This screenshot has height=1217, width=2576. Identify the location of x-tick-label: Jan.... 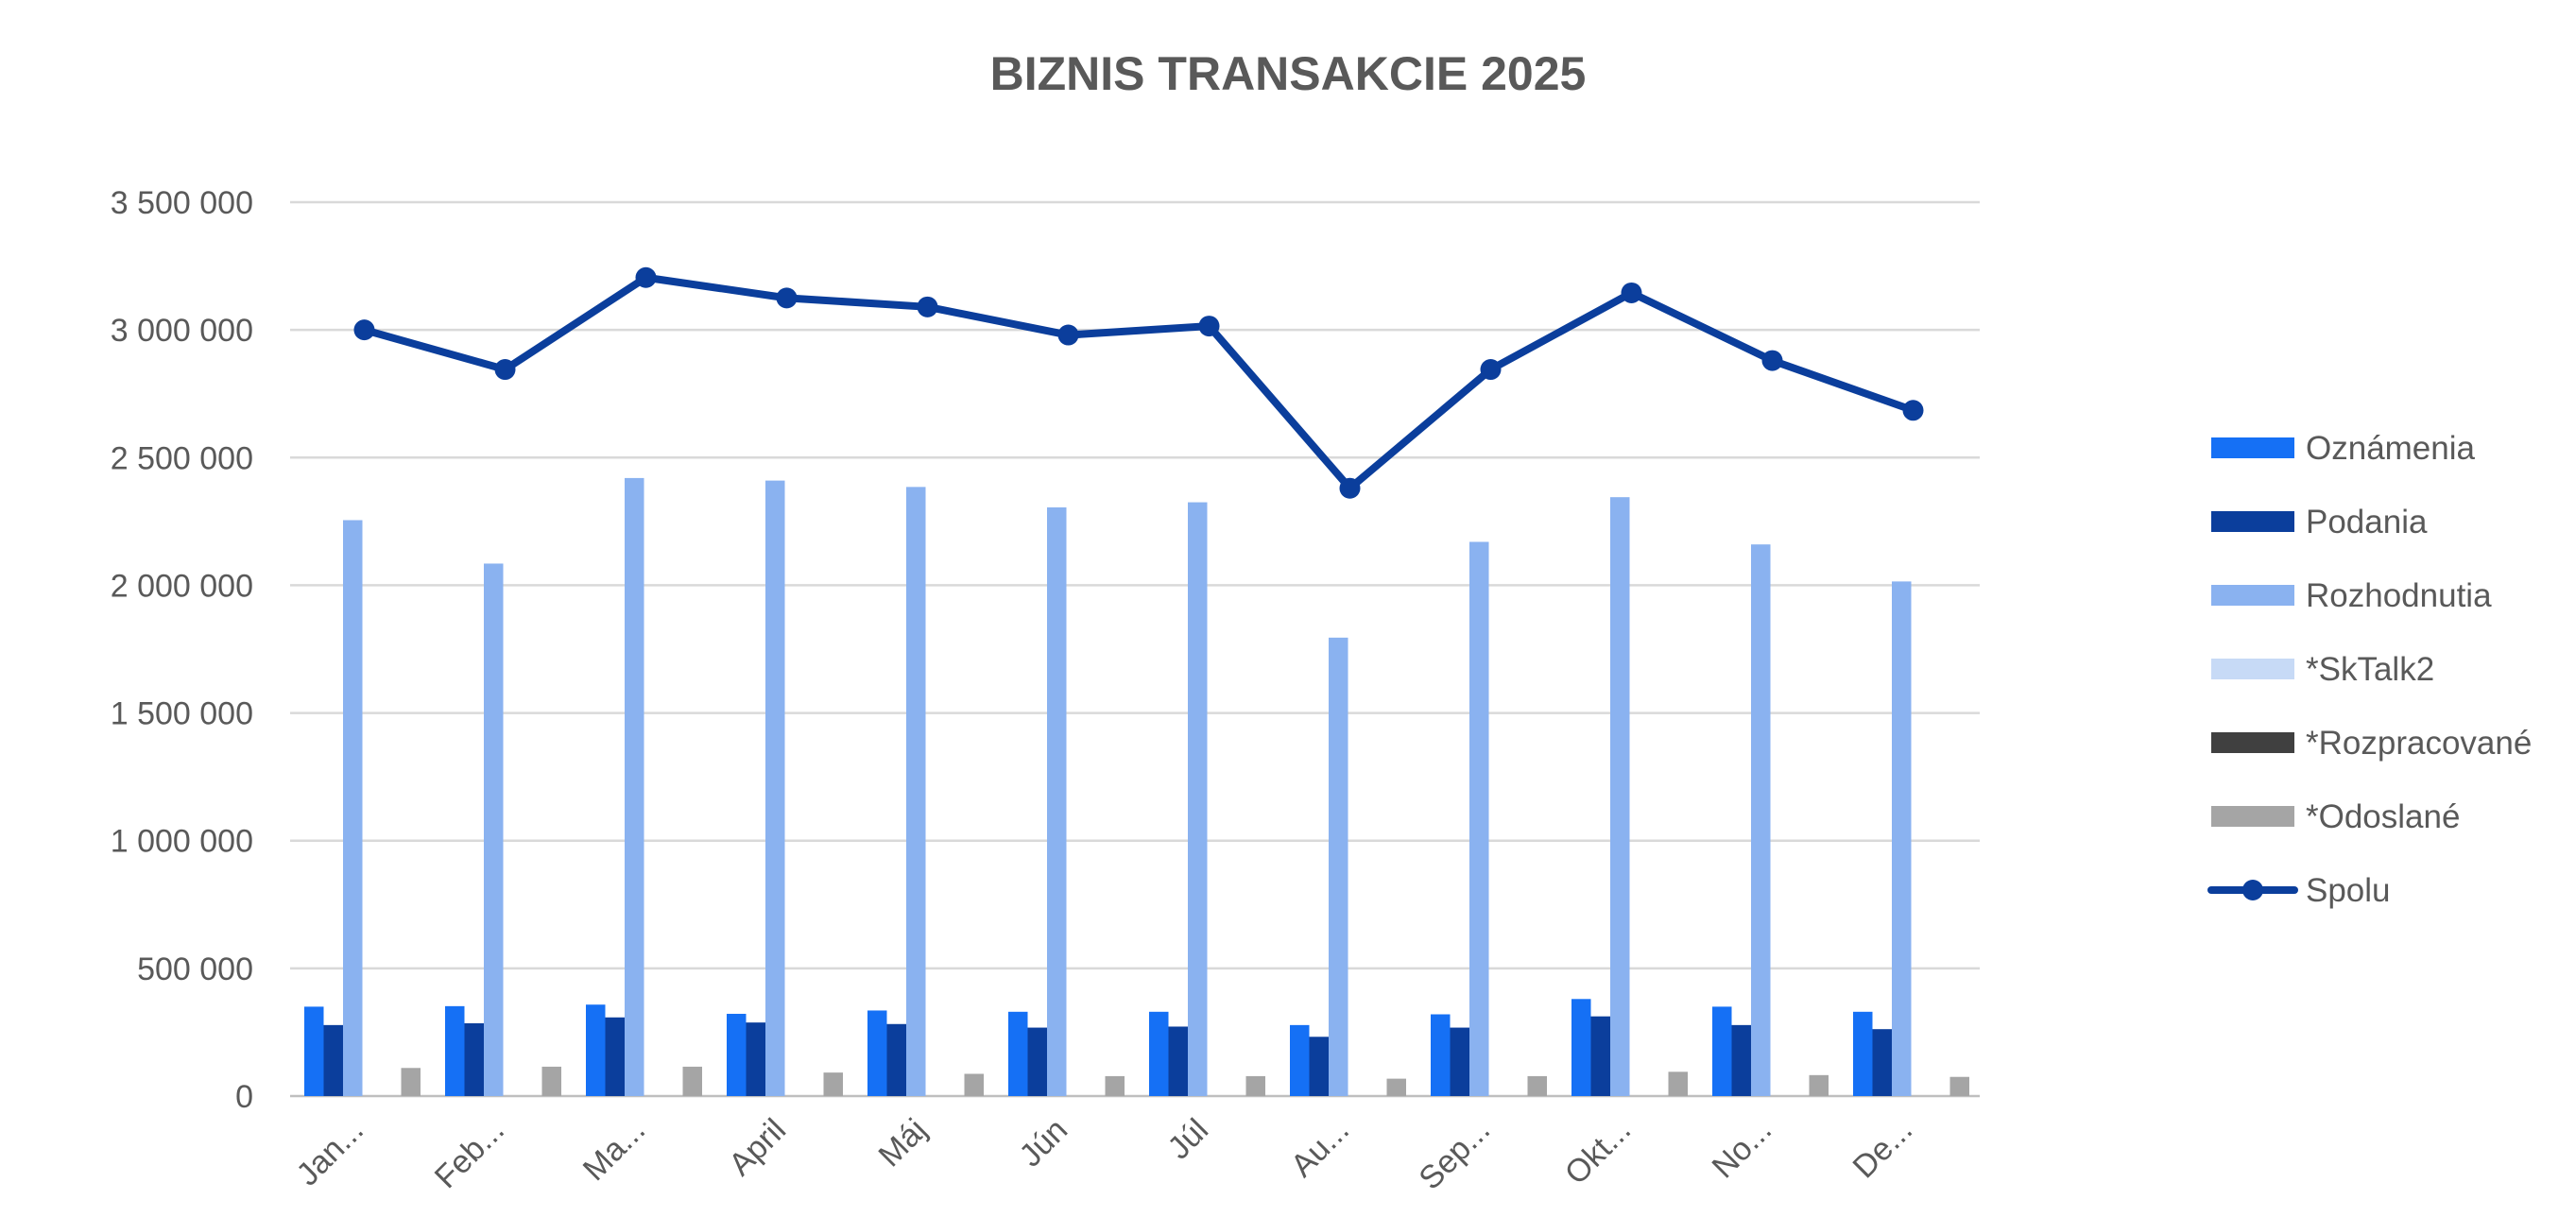
(329, 1152).